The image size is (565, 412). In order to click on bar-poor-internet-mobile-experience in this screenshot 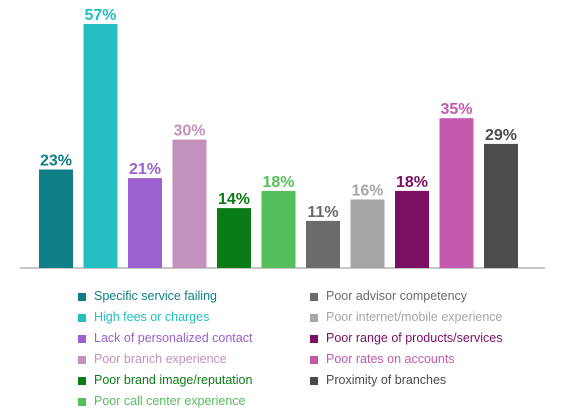, I will do `click(367, 233)`.